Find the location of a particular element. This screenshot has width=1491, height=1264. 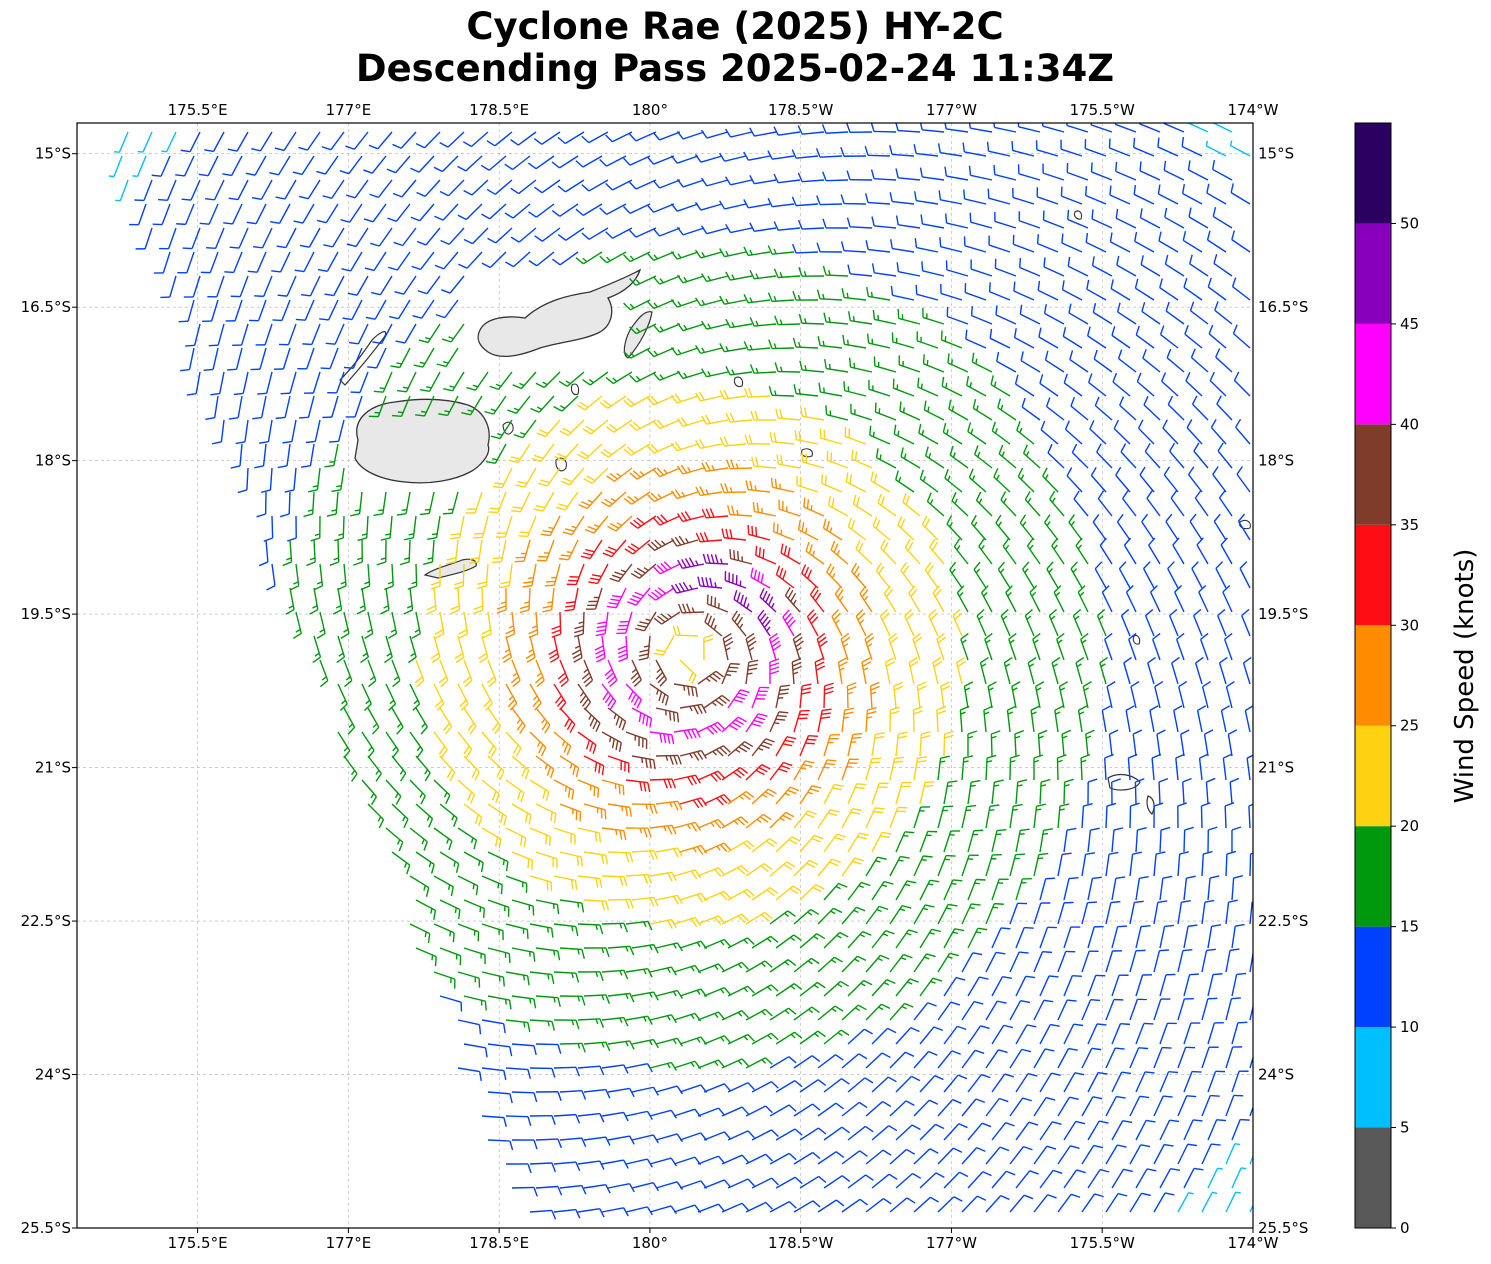

colorbar-tick-4: 20 is located at coordinates (1409, 826).